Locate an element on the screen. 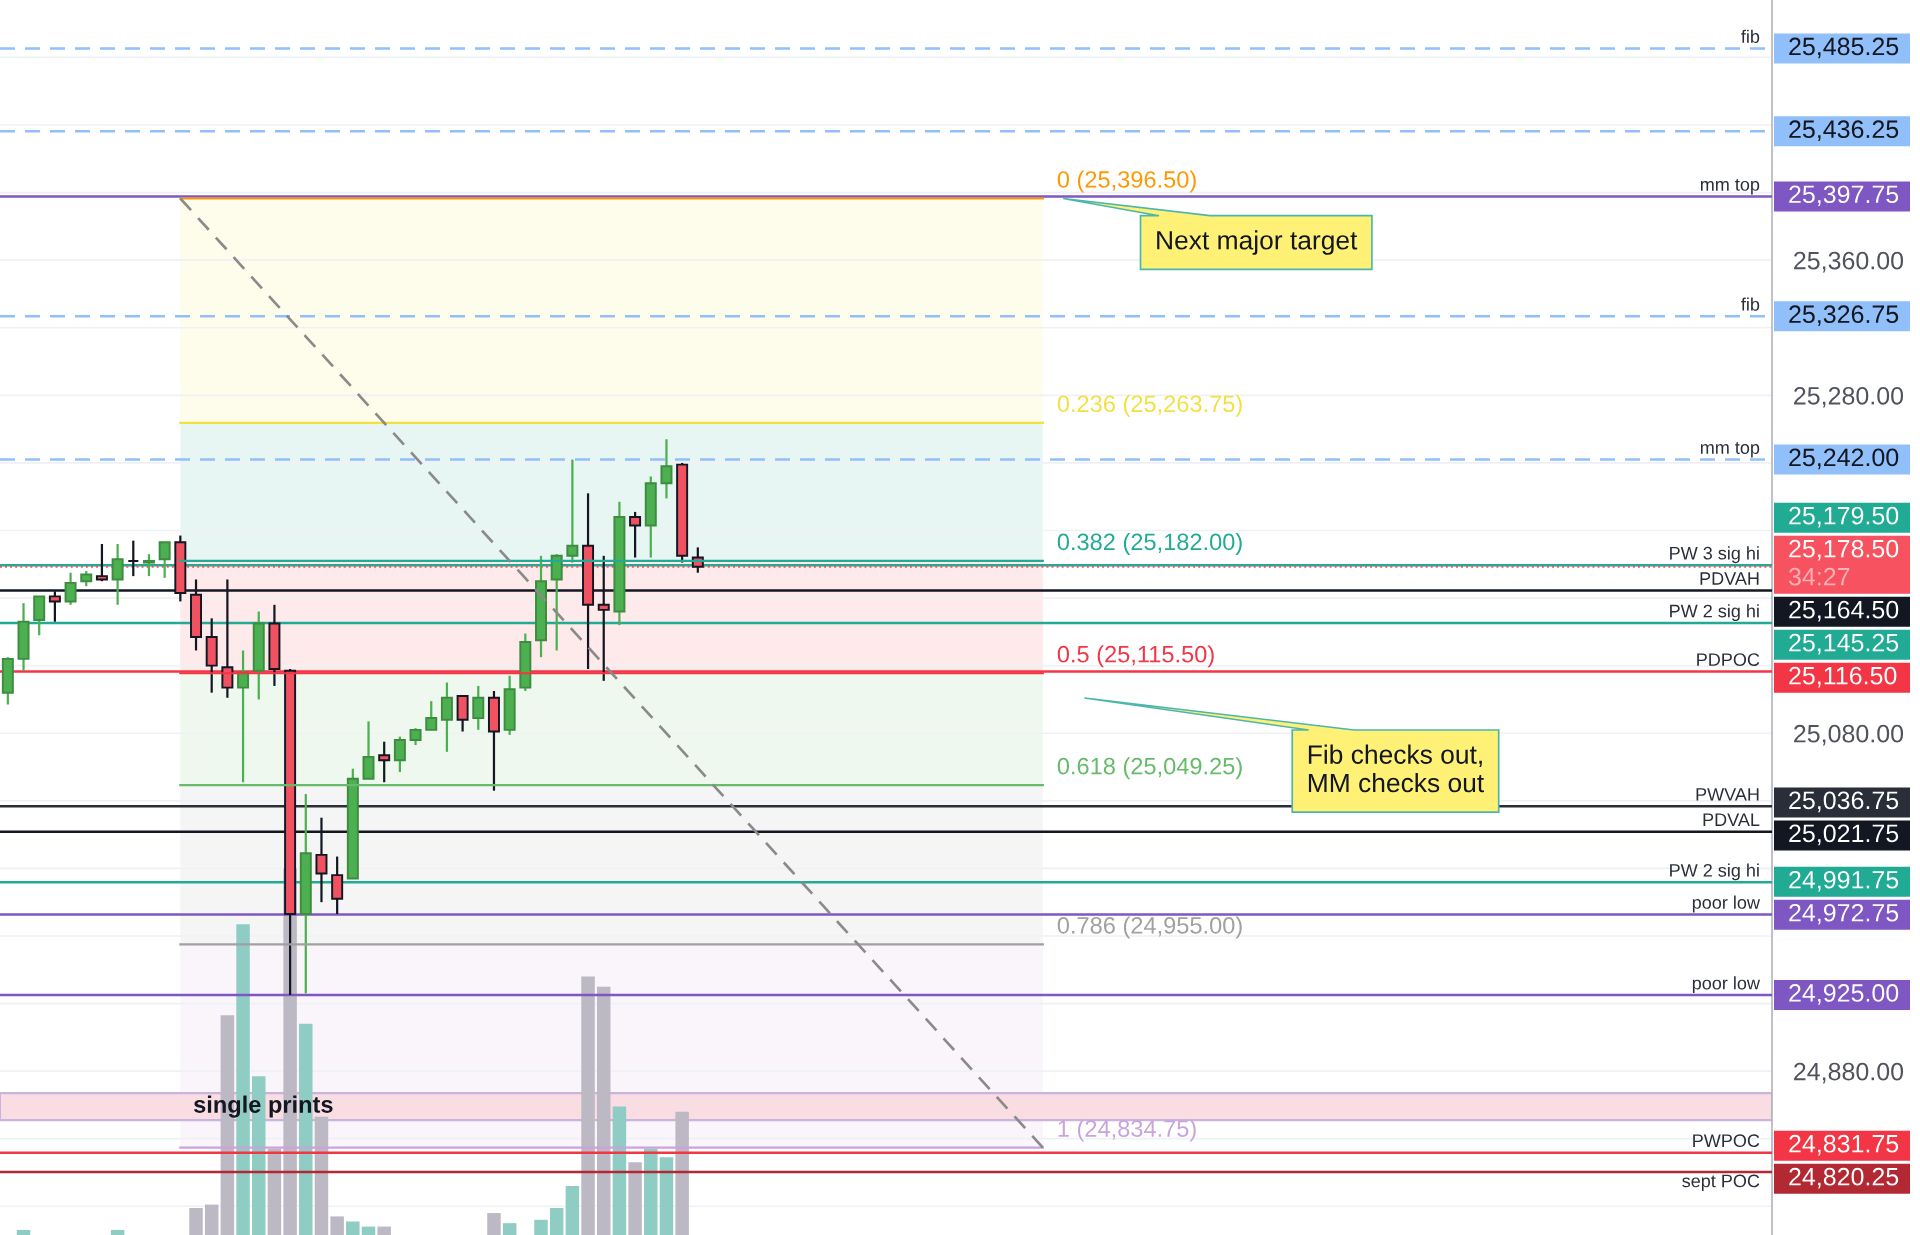  series-label: 0.618 (25,049.25) is located at coordinates (1149, 768).